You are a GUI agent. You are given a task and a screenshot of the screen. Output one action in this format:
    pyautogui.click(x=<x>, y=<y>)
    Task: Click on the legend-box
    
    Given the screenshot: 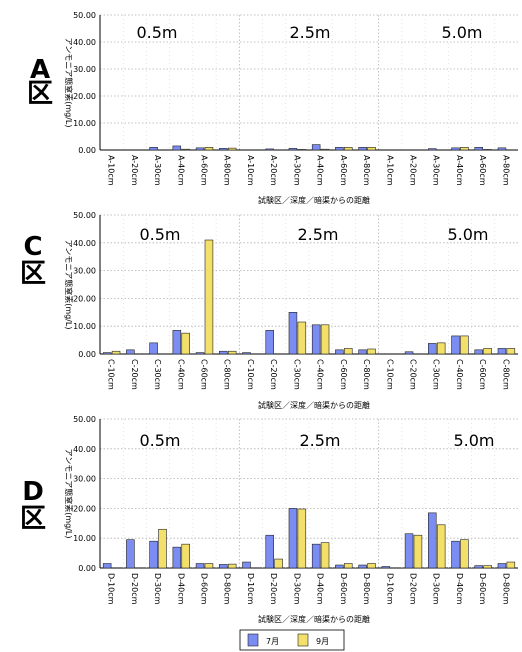 What is the action you would take?
    pyautogui.click(x=292, y=640)
    